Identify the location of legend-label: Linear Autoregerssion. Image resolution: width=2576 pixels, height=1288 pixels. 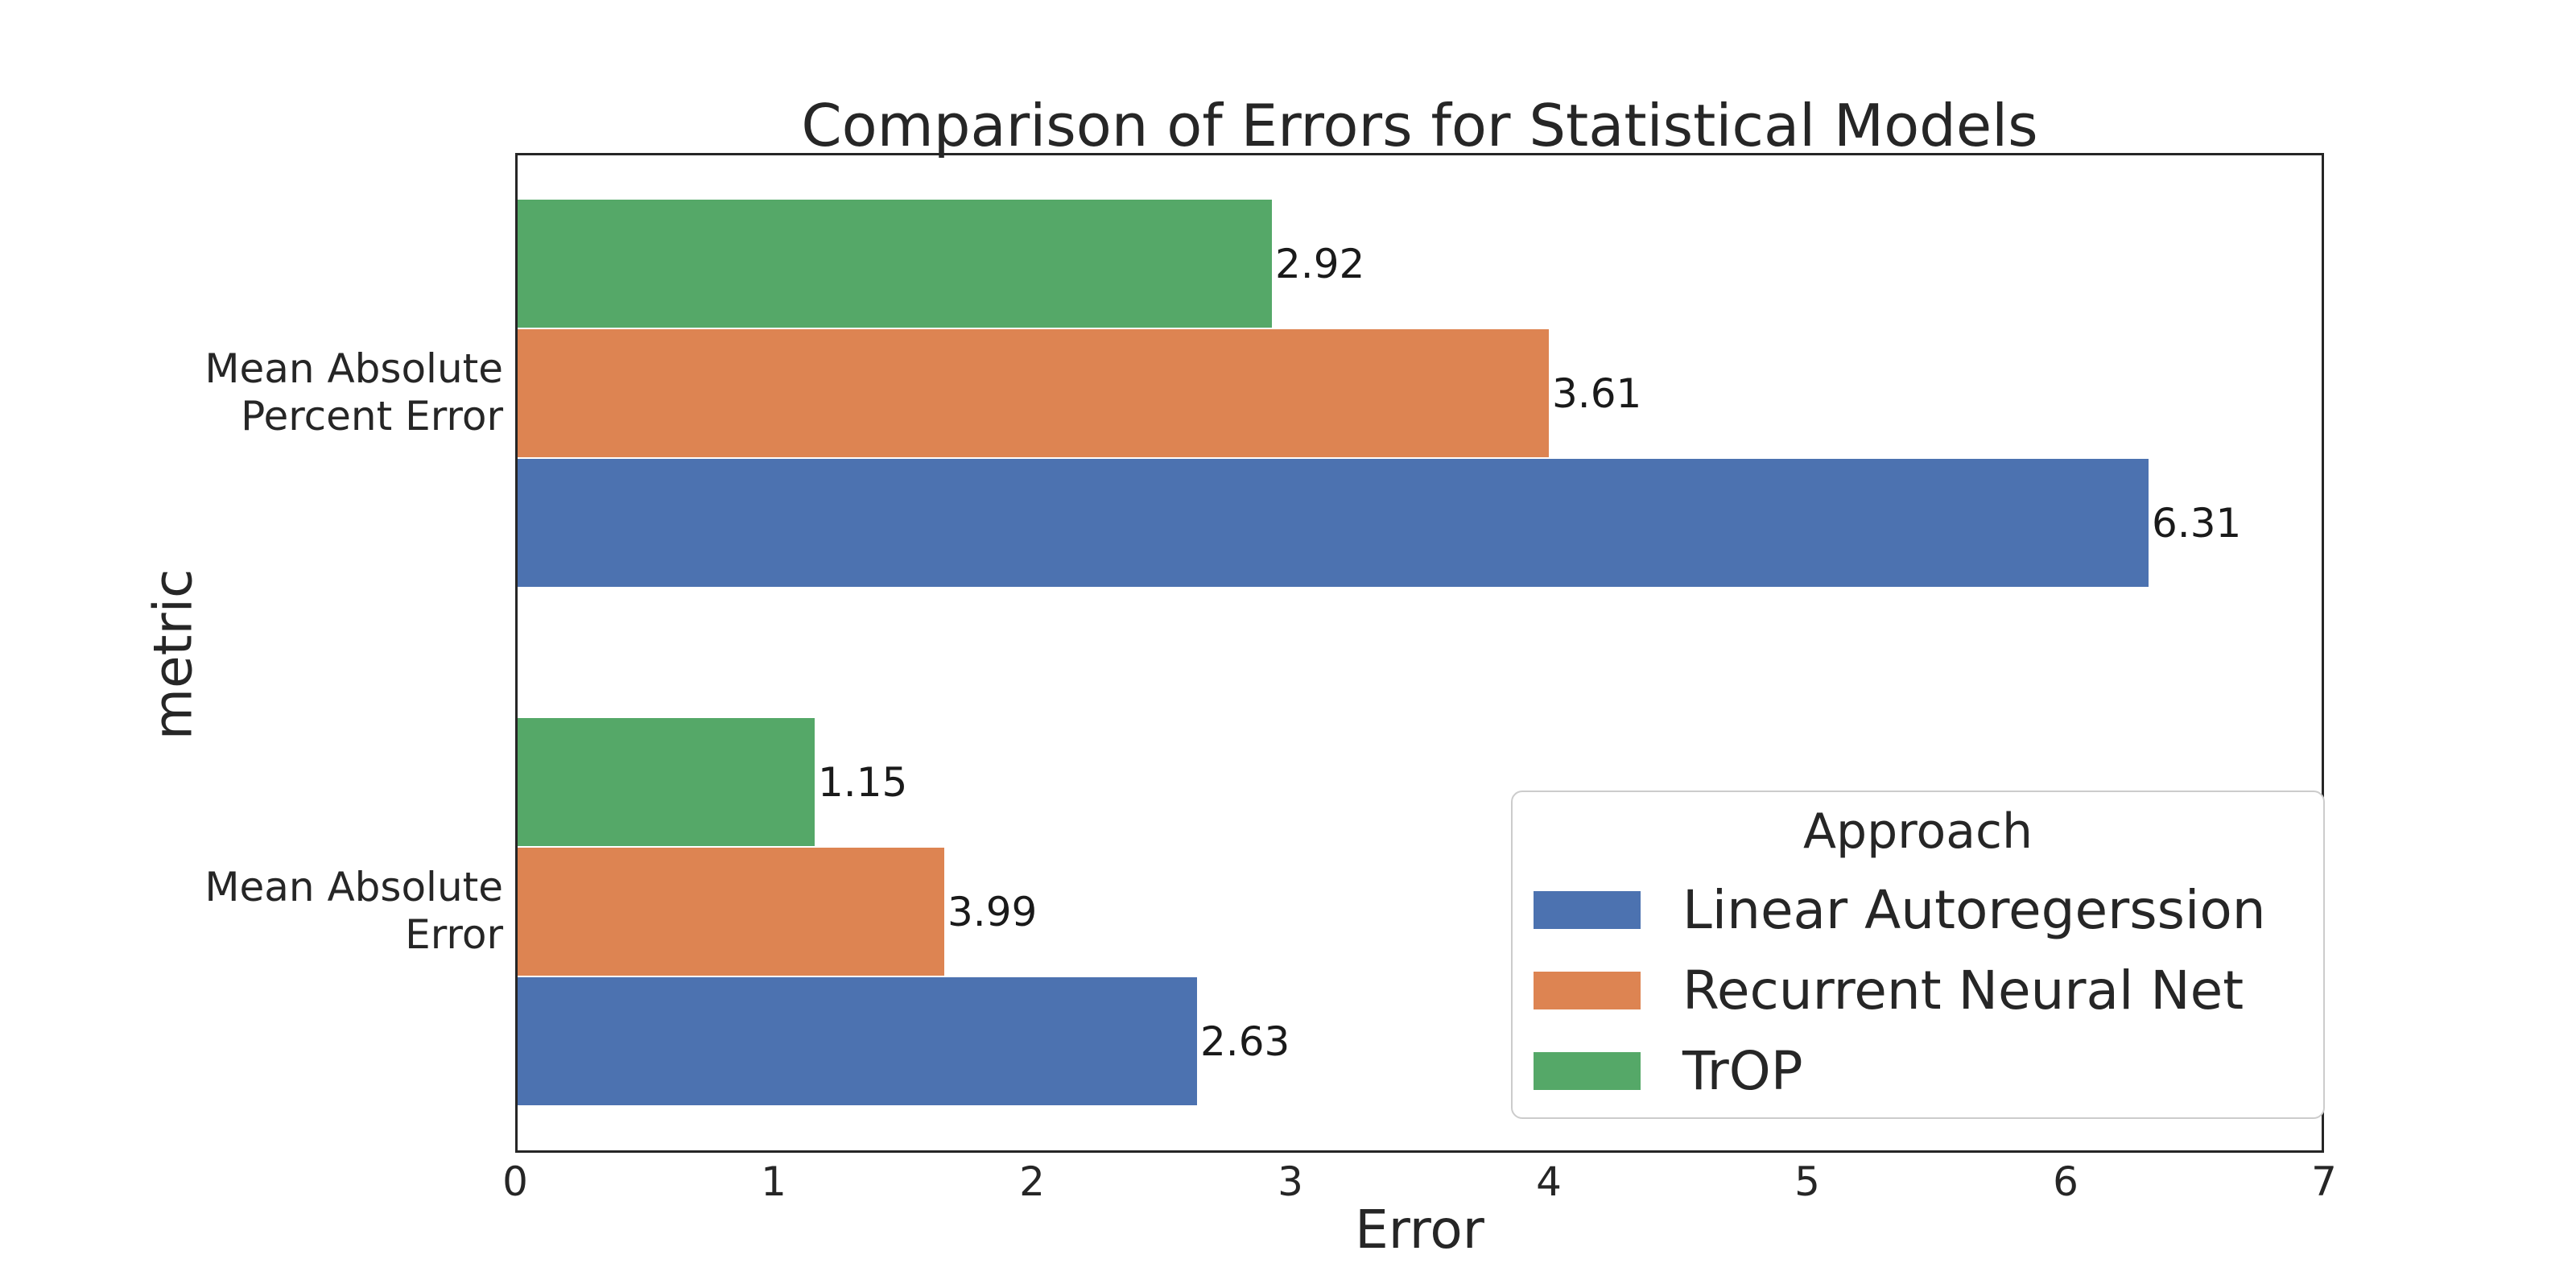
(1974, 909).